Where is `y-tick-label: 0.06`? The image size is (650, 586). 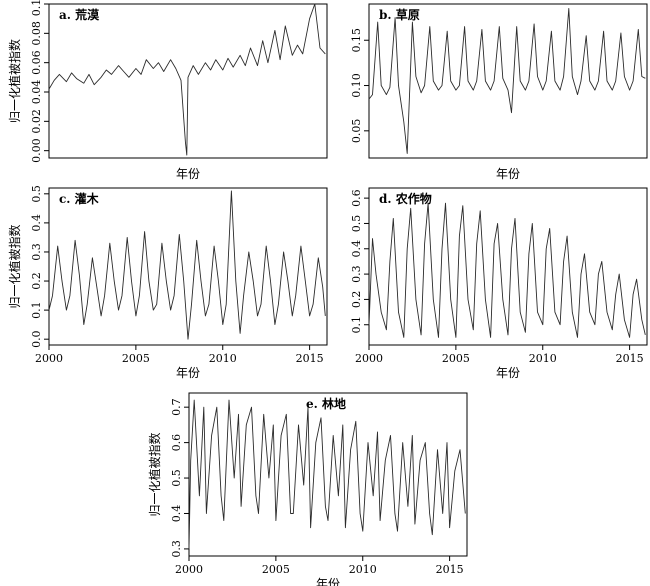
y-tick-label: 0.06 is located at coordinates (36, 62).